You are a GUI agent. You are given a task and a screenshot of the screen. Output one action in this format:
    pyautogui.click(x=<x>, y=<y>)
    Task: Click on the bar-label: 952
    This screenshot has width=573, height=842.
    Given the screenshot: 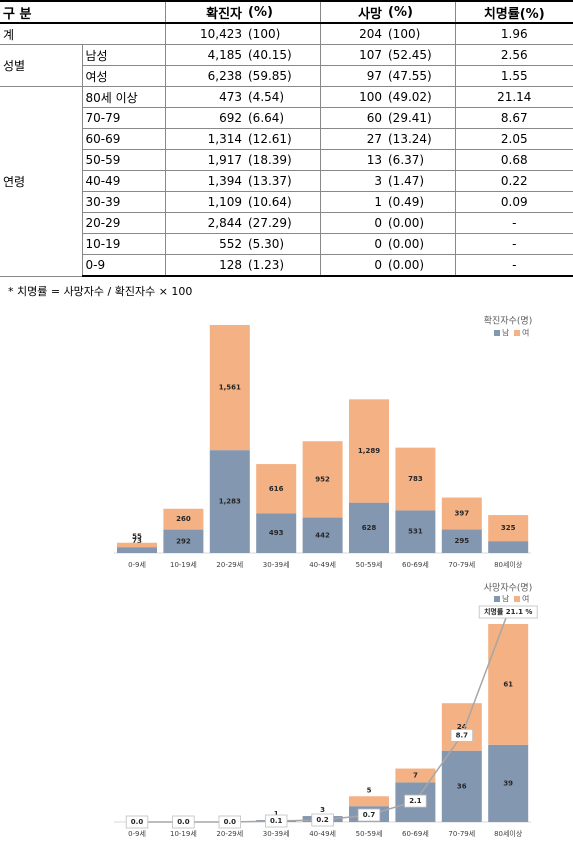 What is the action you would take?
    pyautogui.click(x=322, y=479)
    